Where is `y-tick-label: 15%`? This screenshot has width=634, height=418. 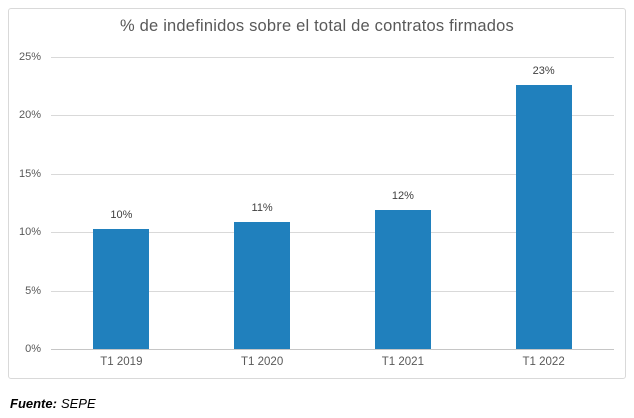
y-tick-label: 15% is located at coordinates (29, 173).